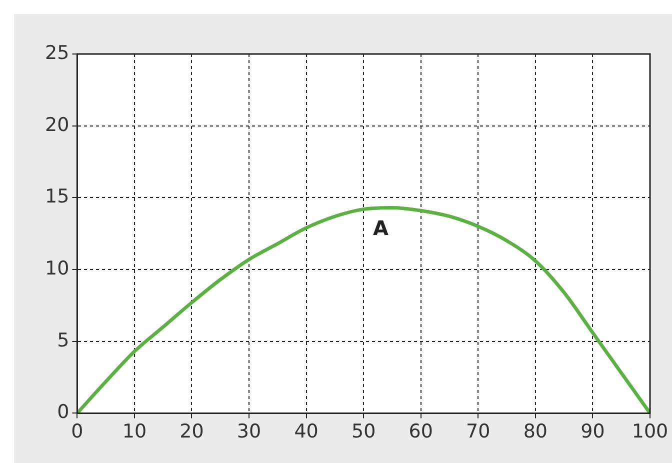  Describe the element at coordinates (363, 431) in the screenshot. I see `x-tick-label: 50` at that location.